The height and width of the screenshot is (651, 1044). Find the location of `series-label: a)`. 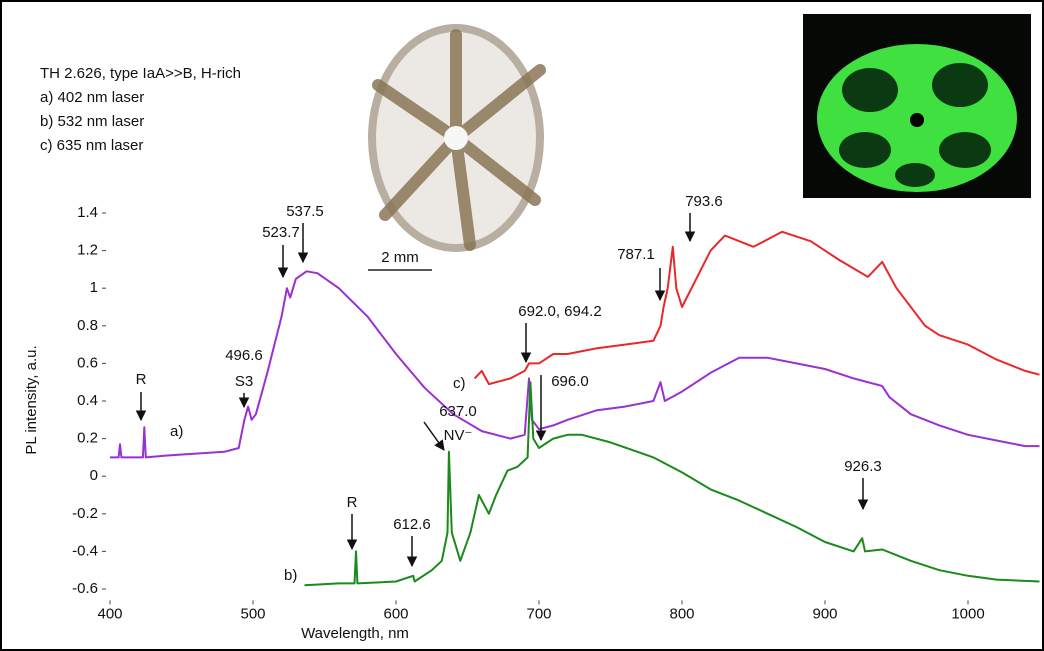

series-label: a) is located at coordinates (176, 431).